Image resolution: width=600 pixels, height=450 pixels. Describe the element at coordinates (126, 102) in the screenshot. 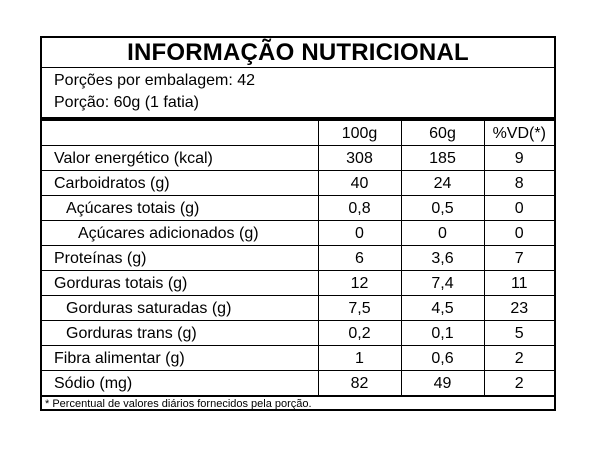

I see `serving-size: Porção: 60g (1 fatia)` at that location.